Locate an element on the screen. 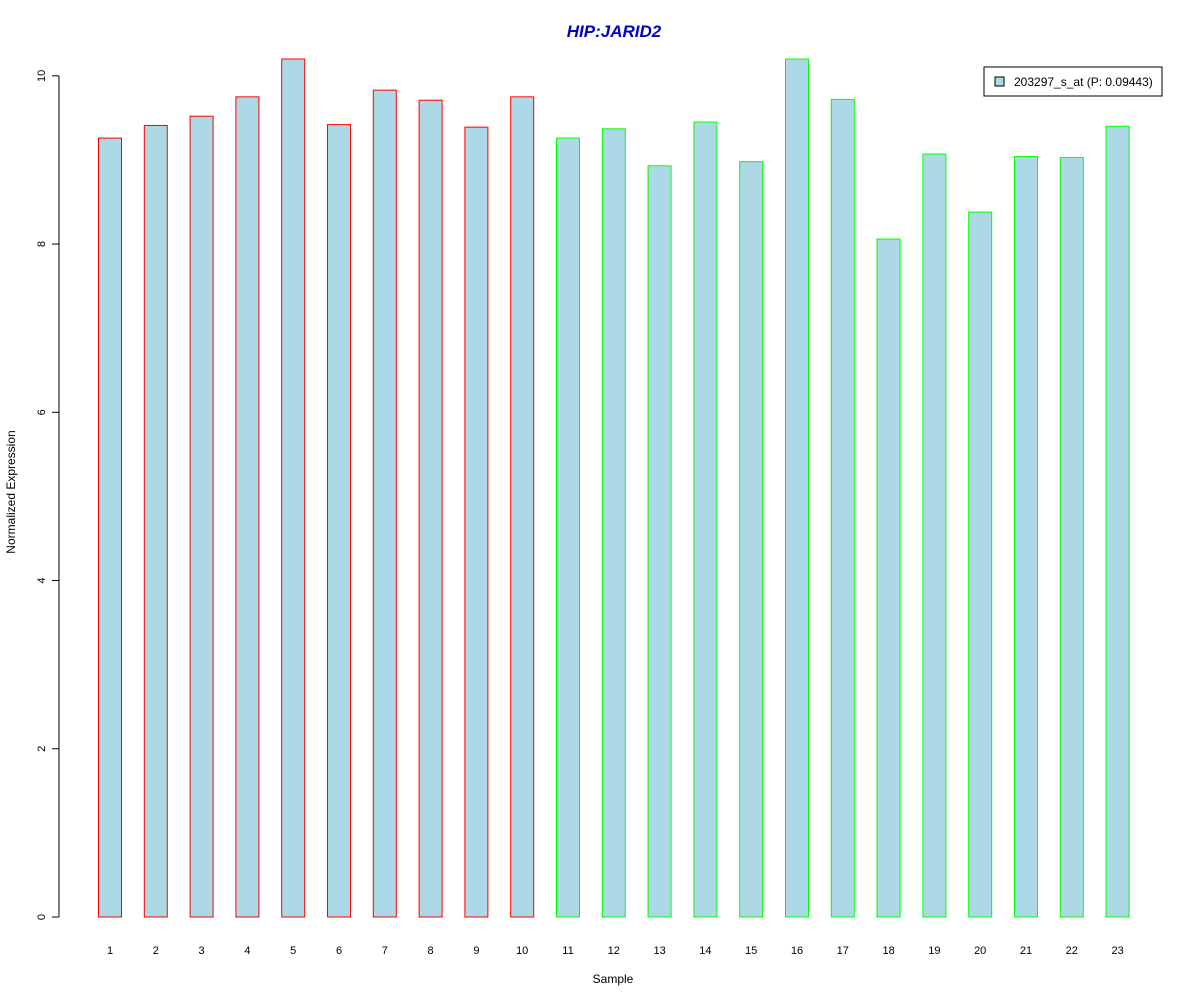 This screenshot has height=1005, width=1200. x-tick-label: 20 is located at coordinates (980, 951).